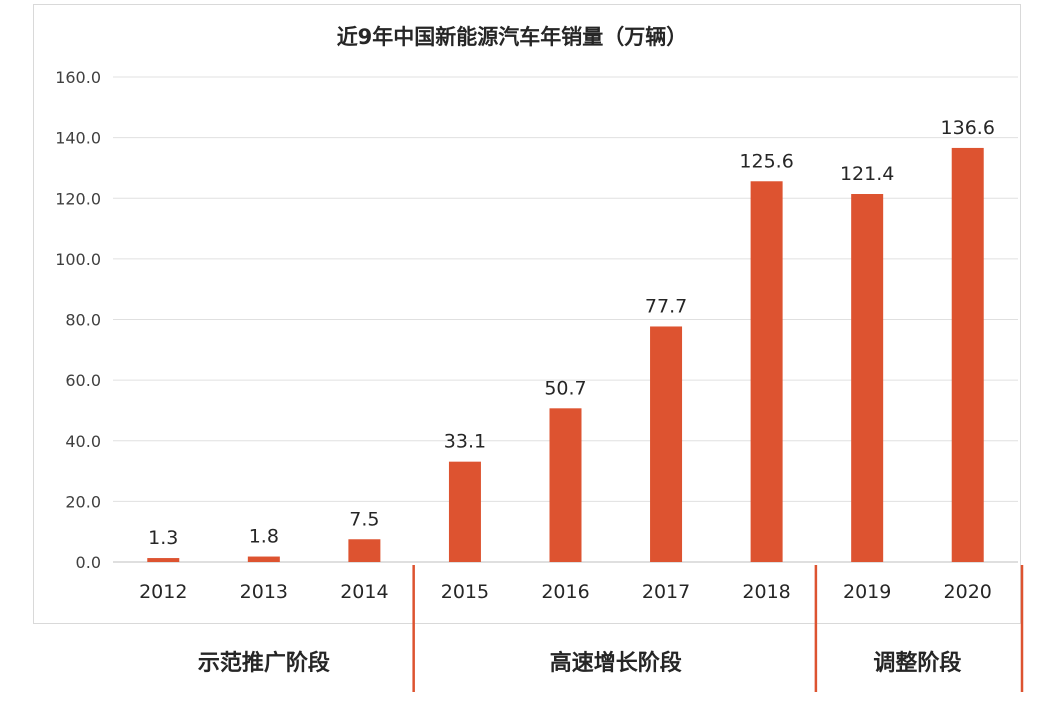  What do you see at coordinates (264, 537) in the screenshot?
I see `data-label: 1.8` at bounding box center [264, 537].